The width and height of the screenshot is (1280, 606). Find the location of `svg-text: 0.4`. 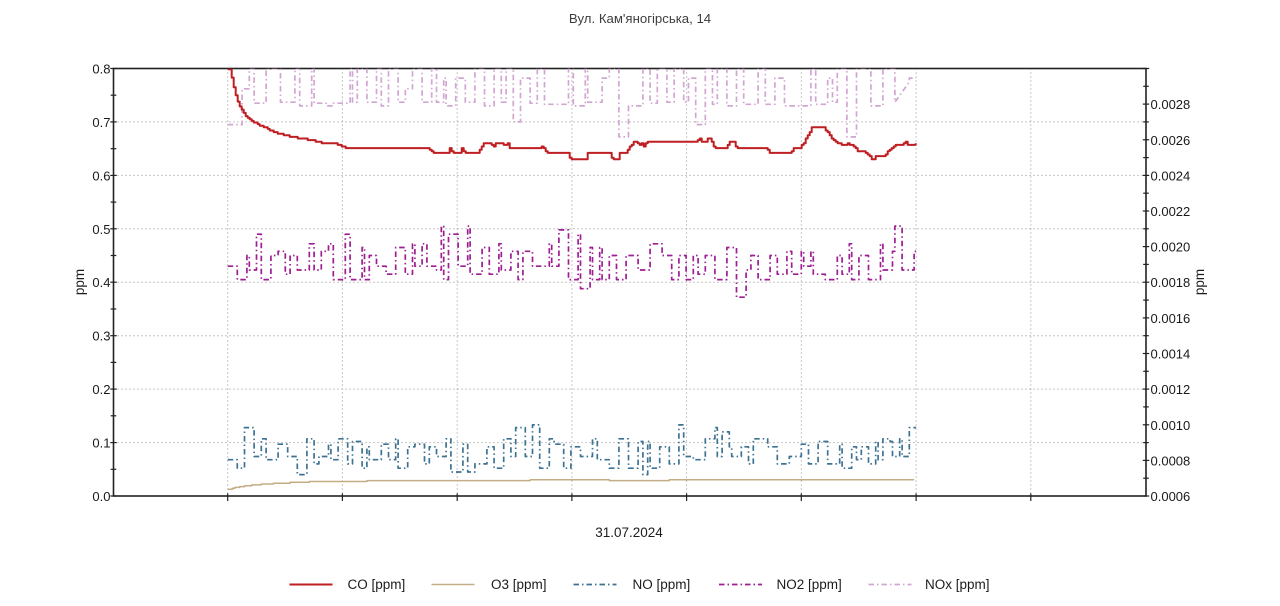

svg-text: 0.4 is located at coordinates (101, 282).